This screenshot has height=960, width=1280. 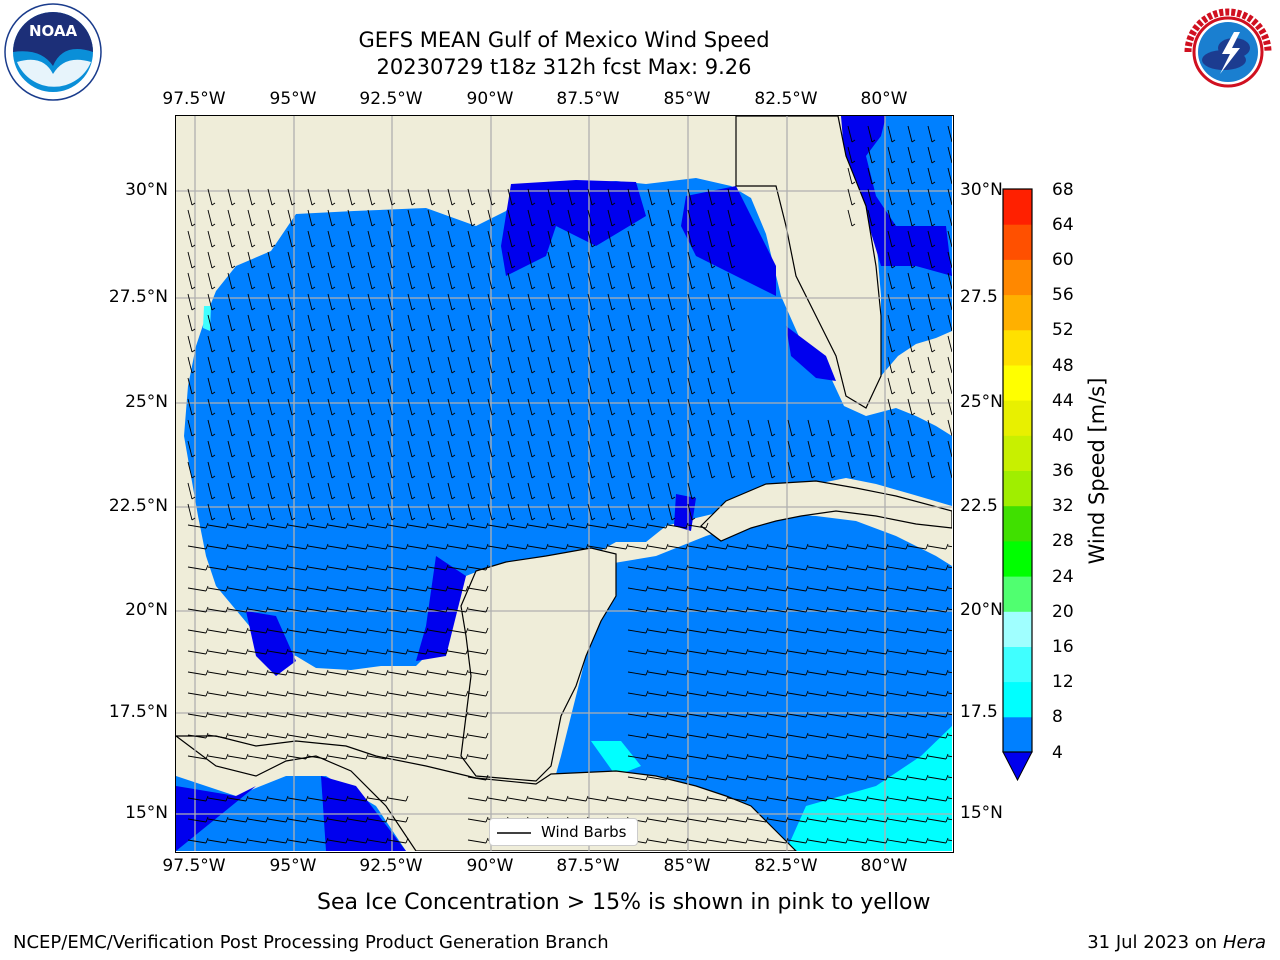 I want to click on legend-label: Wind Barbs, so click(x=584, y=832).